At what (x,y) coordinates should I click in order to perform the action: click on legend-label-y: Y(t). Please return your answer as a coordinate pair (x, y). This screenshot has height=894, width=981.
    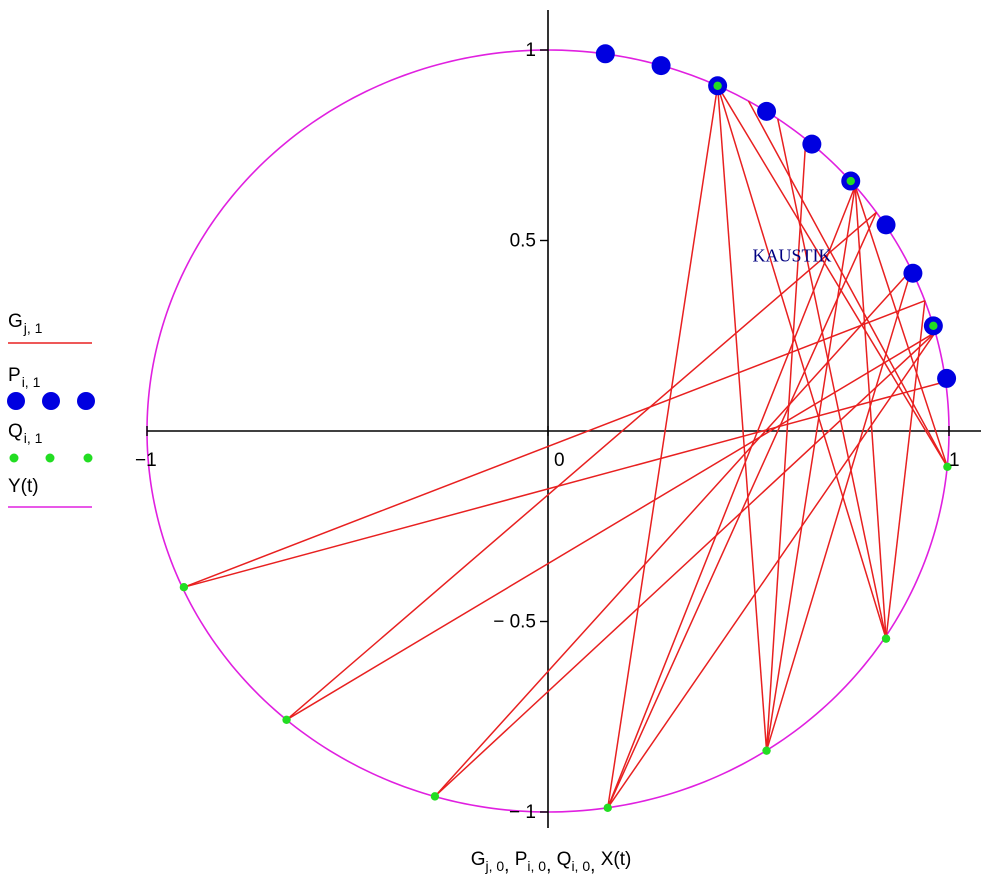
    Looking at the image, I should click on (23, 486).